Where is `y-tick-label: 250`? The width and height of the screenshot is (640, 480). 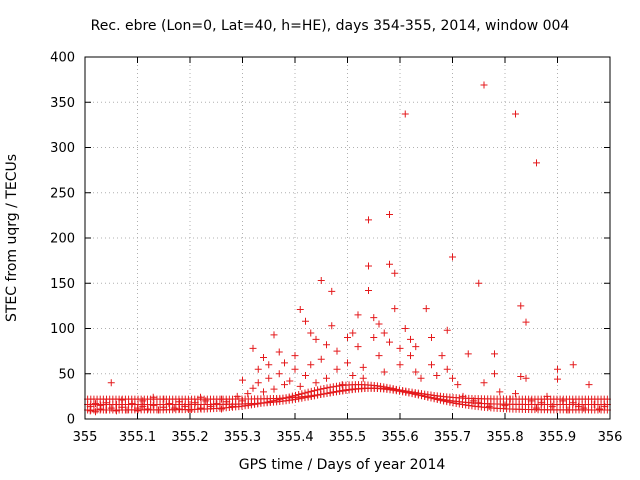
y-tick-label: 250 is located at coordinates (62, 193).